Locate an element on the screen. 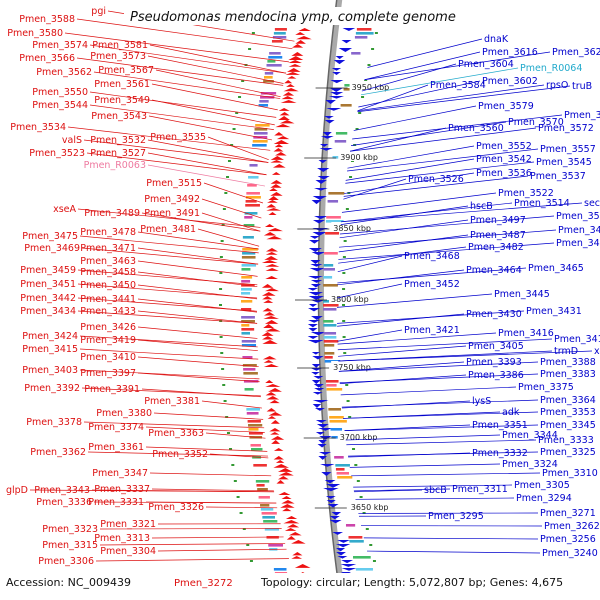  gene-label-right: Pmen_3375 is located at coordinates (546, 387).